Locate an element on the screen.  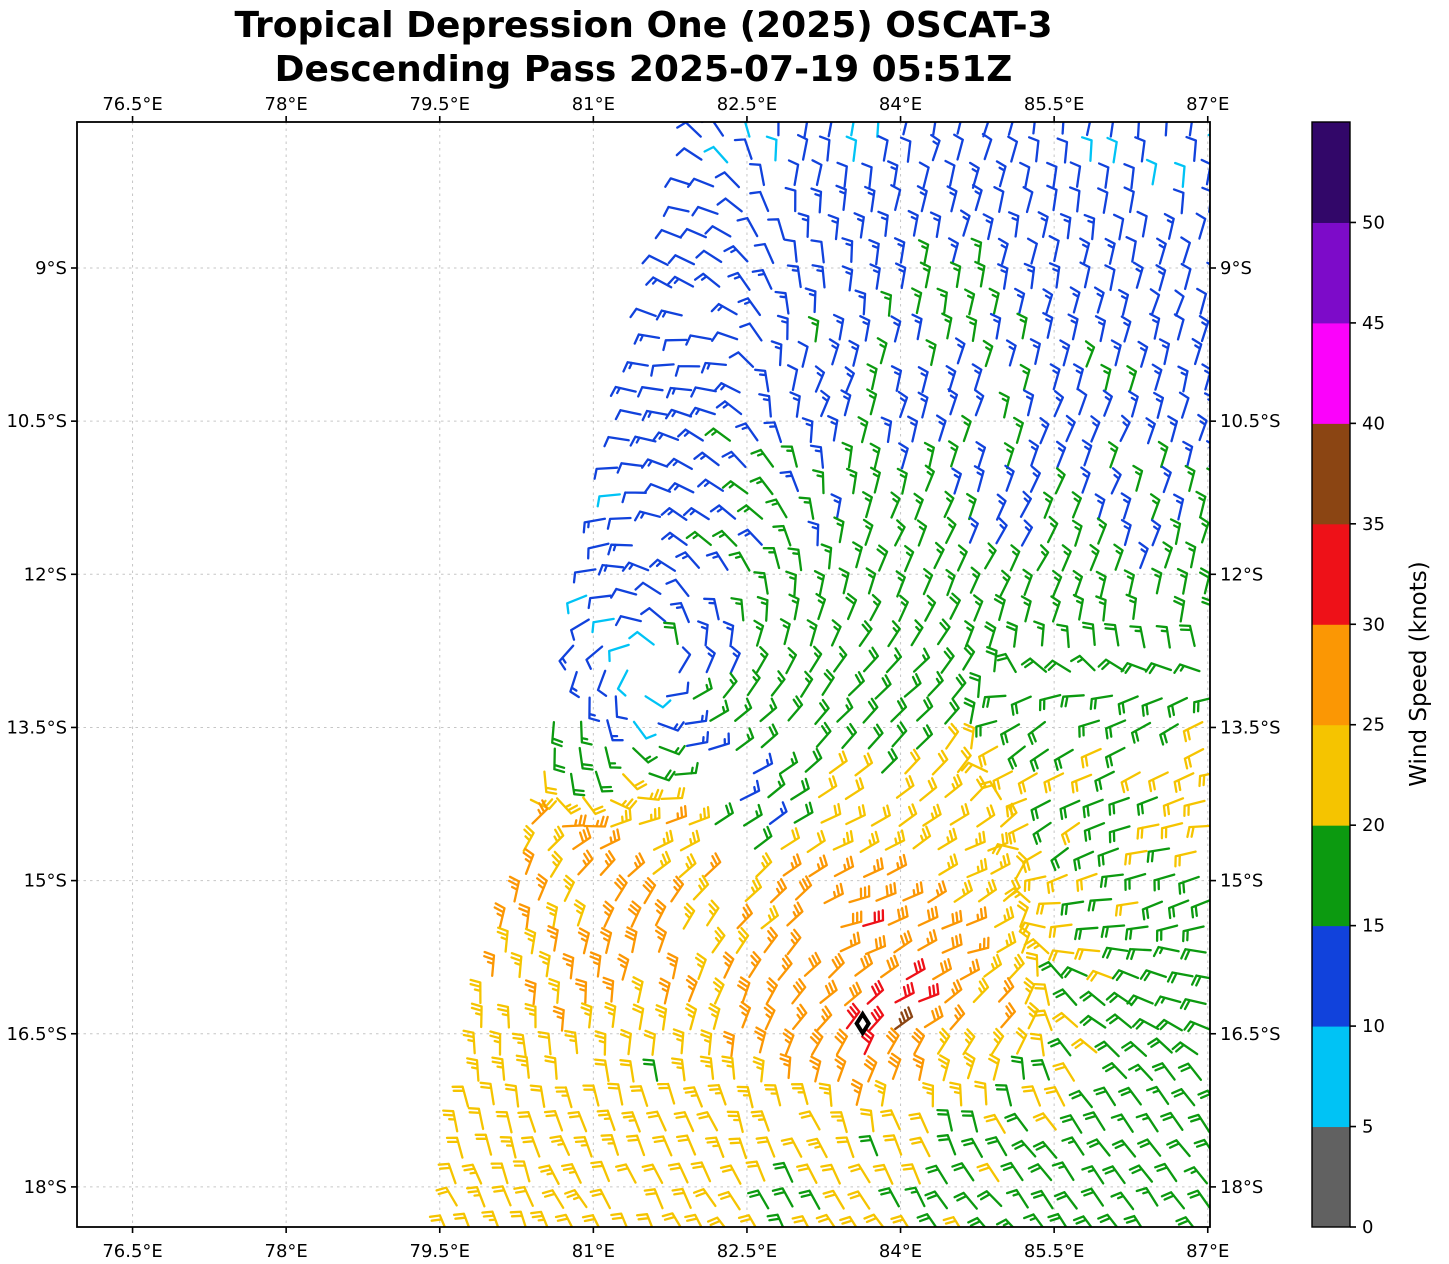
storm-position-marker is located at coordinates (863, 1023).